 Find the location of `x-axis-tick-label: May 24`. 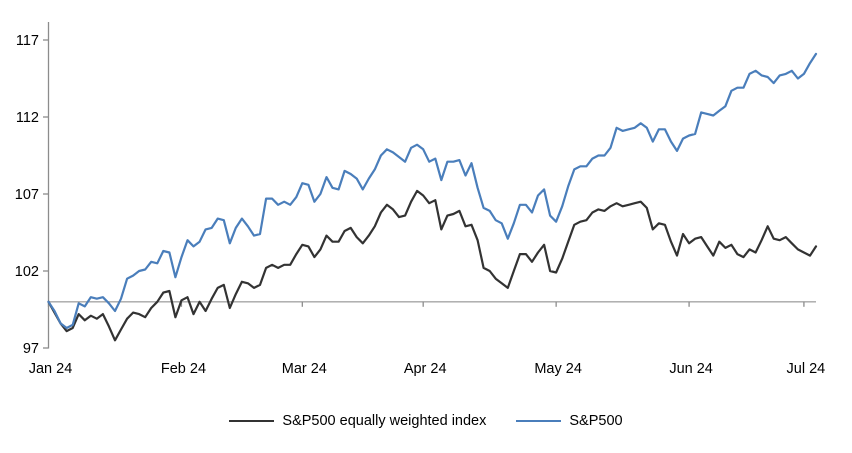

x-axis-tick-label: May 24 is located at coordinates (558, 369).